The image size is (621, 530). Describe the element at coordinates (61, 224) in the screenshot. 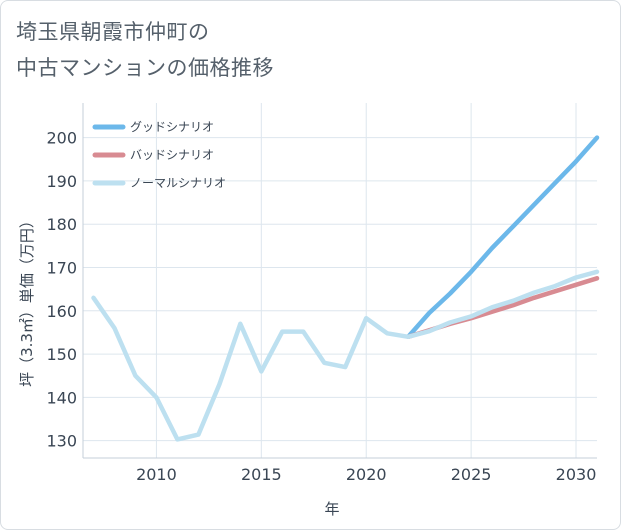

I see `y-tick-label: 180` at that location.